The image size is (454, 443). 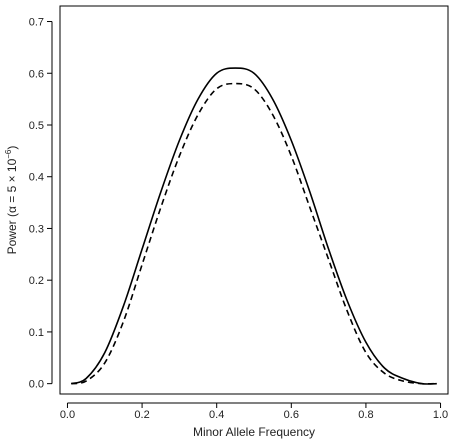 What do you see at coordinates (36, 229) in the screenshot?
I see `y-tick-label: 0.3` at bounding box center [36, 229].